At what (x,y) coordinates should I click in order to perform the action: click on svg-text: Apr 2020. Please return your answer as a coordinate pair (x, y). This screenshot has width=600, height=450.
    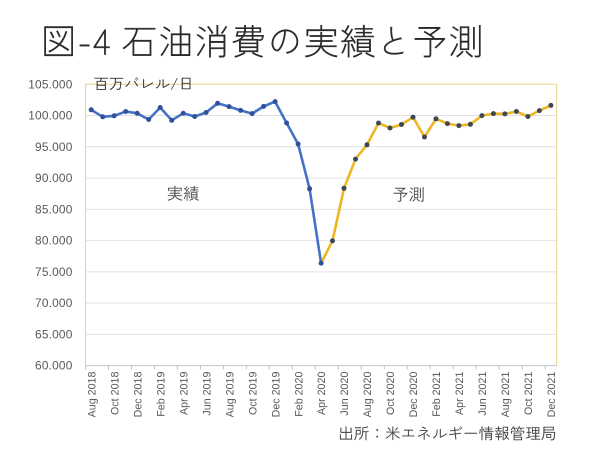
    Looking at the image, I should click on (322, 393).